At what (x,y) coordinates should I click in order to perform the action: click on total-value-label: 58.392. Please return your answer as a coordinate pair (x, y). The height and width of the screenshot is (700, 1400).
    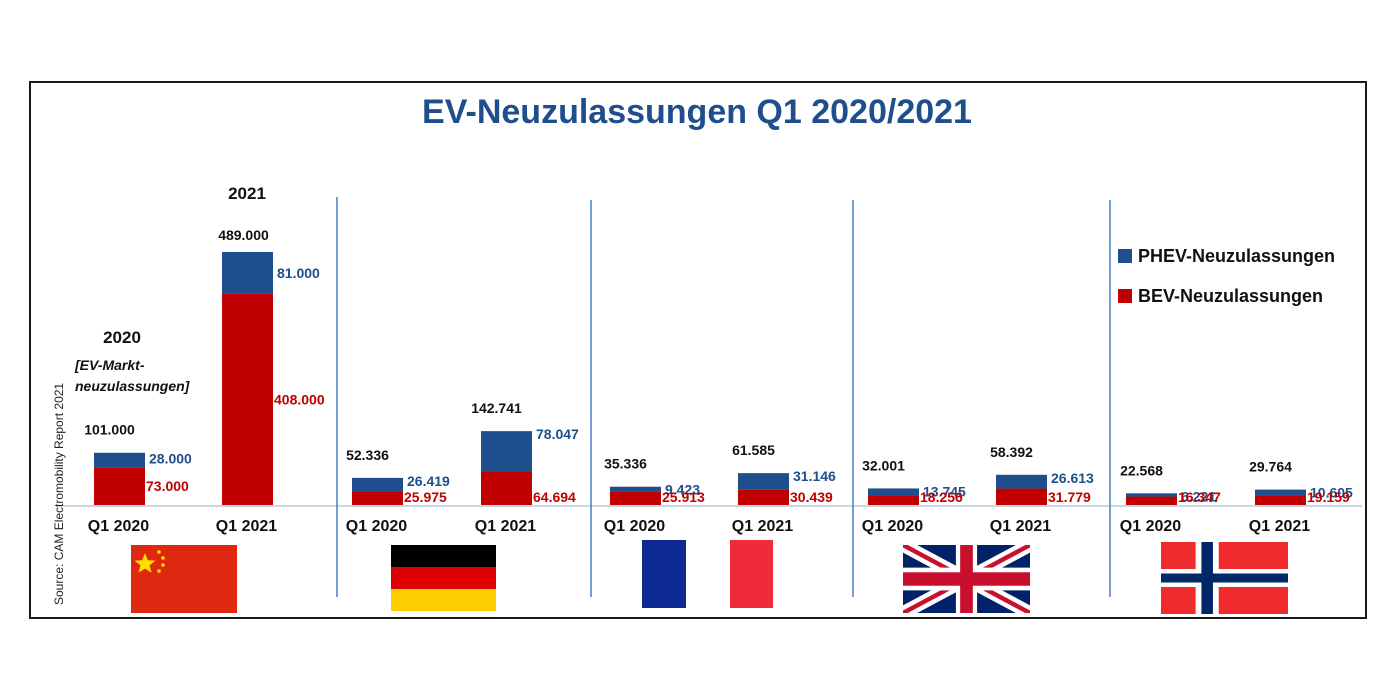
    Looking at the image, I should click on (1011, 452).